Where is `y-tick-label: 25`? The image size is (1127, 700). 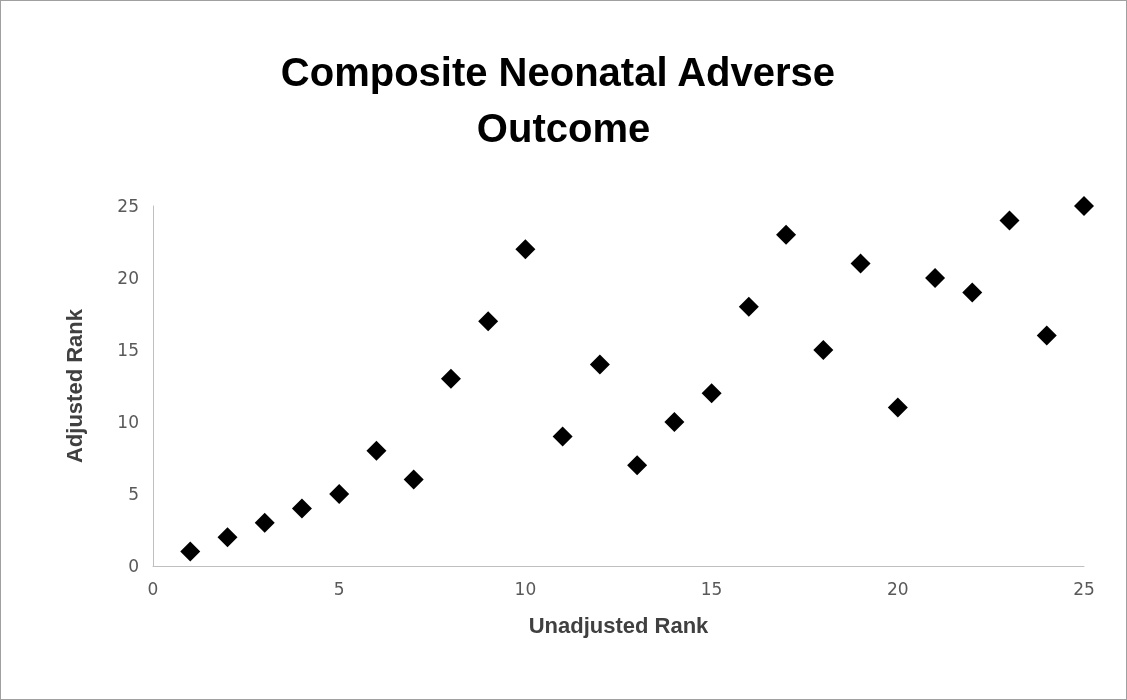 y-tick-label: 25 is located at coordinates (128, 206).